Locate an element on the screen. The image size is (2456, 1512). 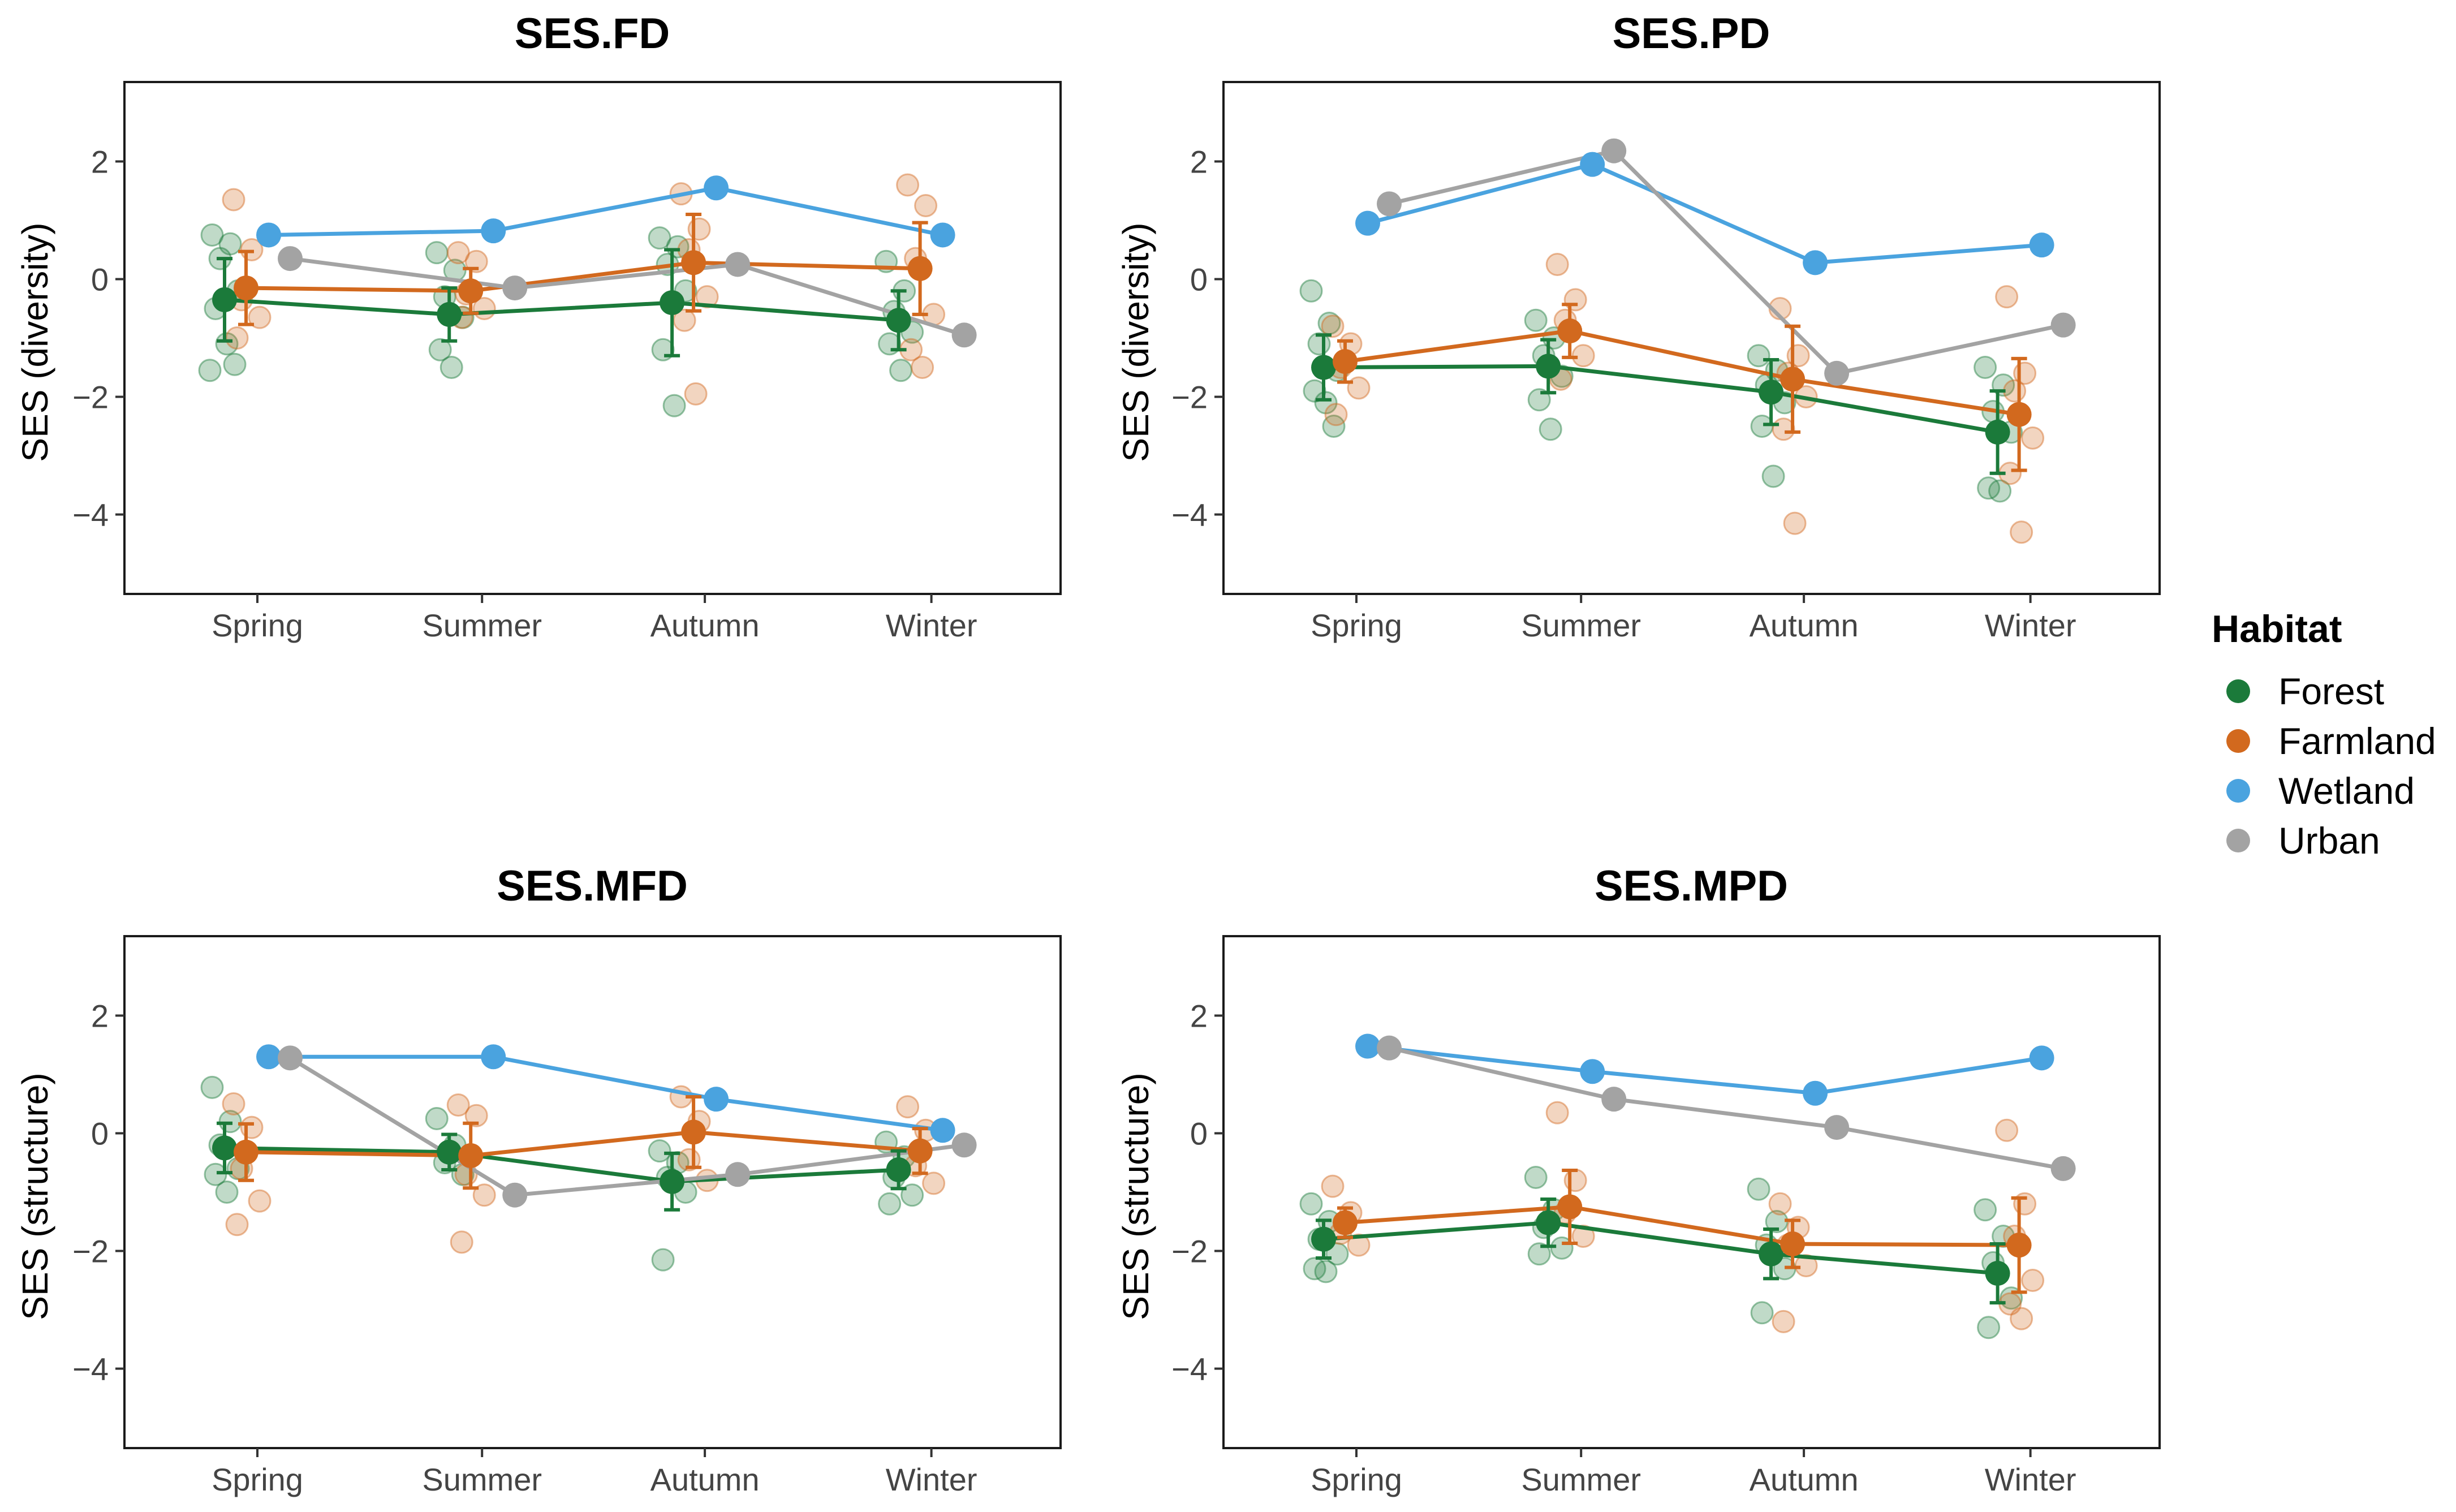
y-tick-label: 0 is located at coordinates (1199, 1133).